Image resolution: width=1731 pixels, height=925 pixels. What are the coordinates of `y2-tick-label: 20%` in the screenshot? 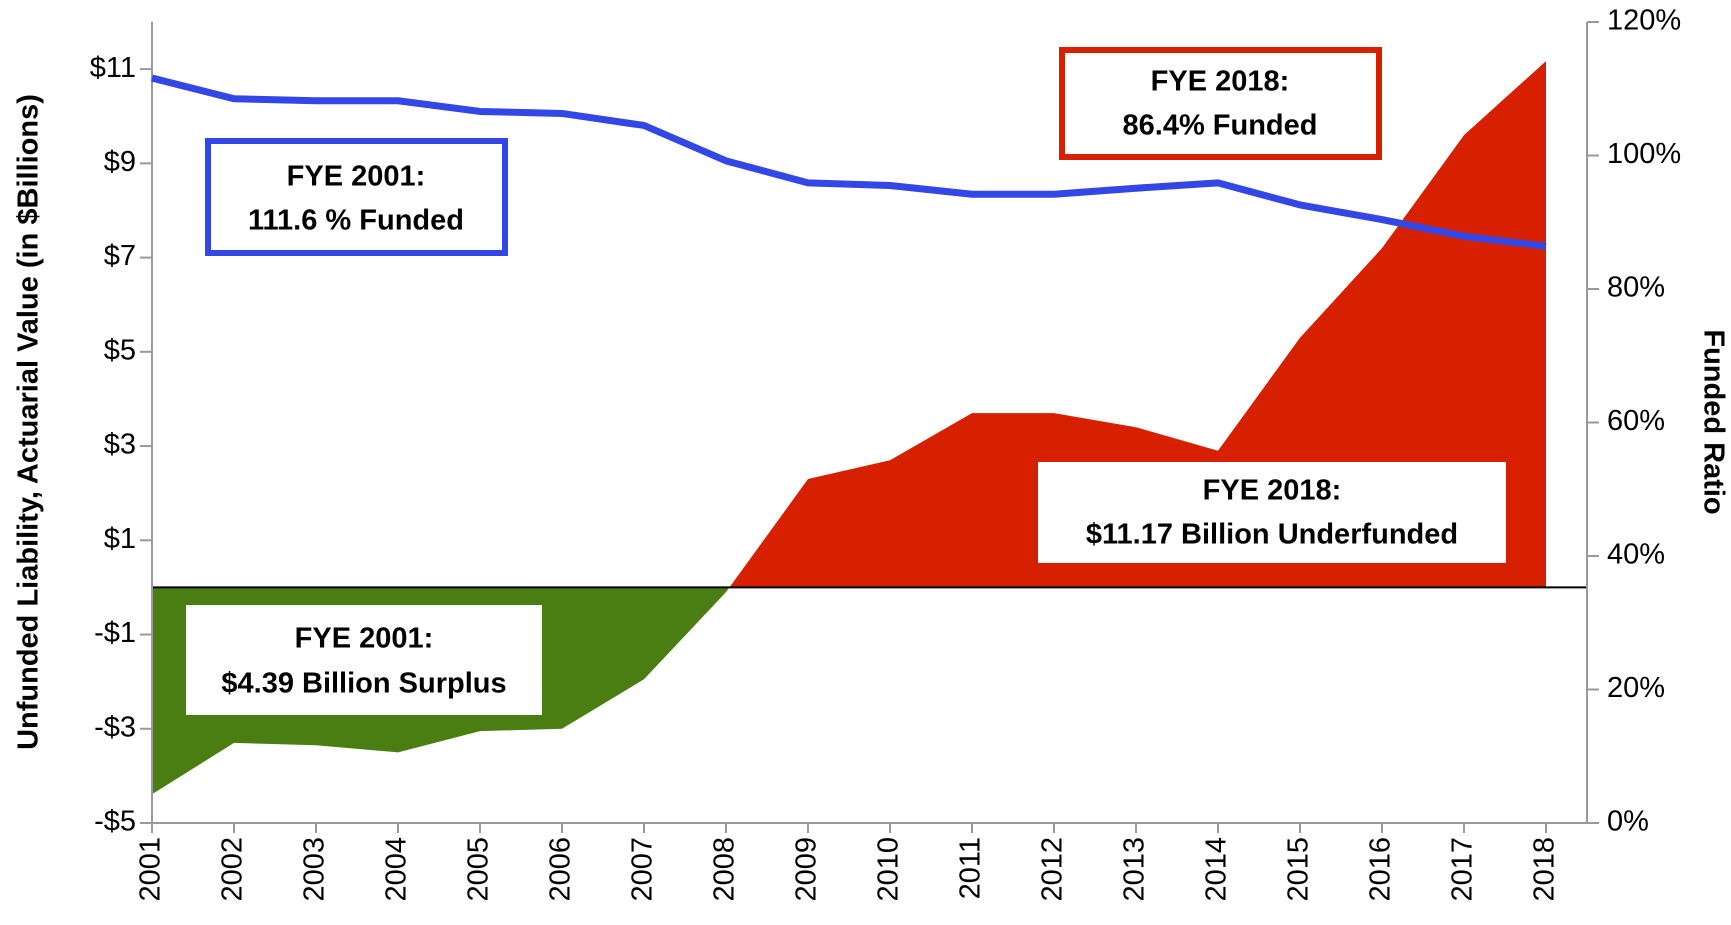 It's located at (1636, 688).